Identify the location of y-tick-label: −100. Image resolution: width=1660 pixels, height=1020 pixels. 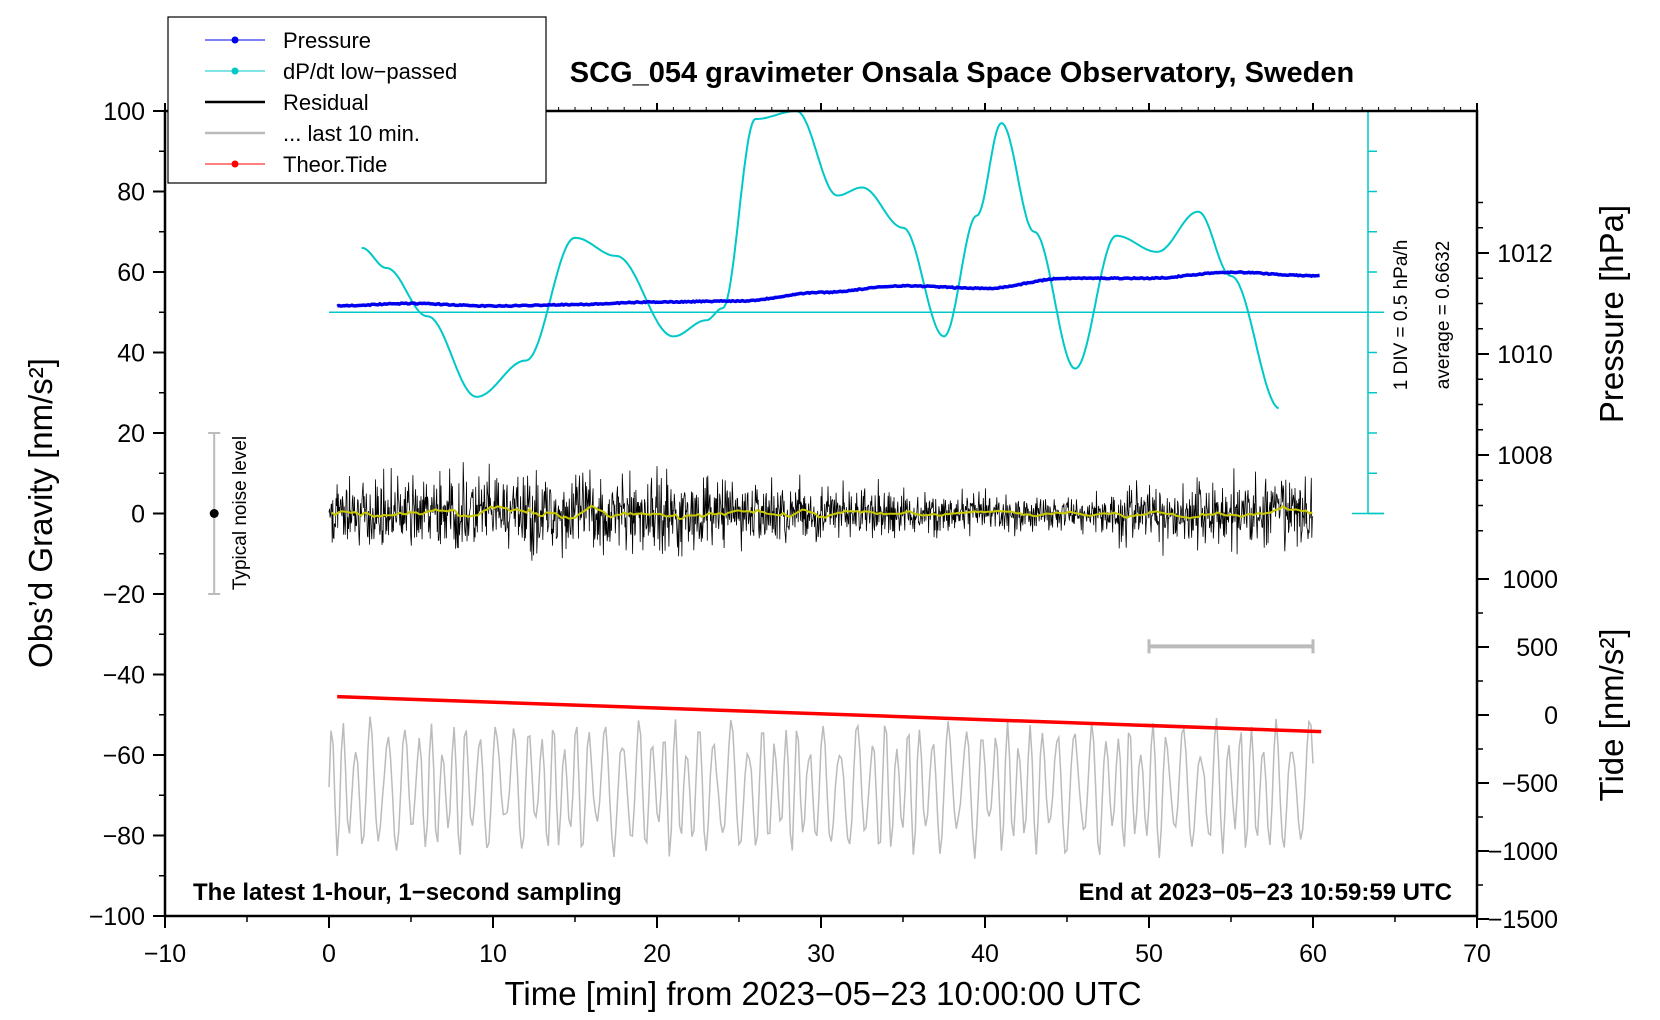
(117, 917).